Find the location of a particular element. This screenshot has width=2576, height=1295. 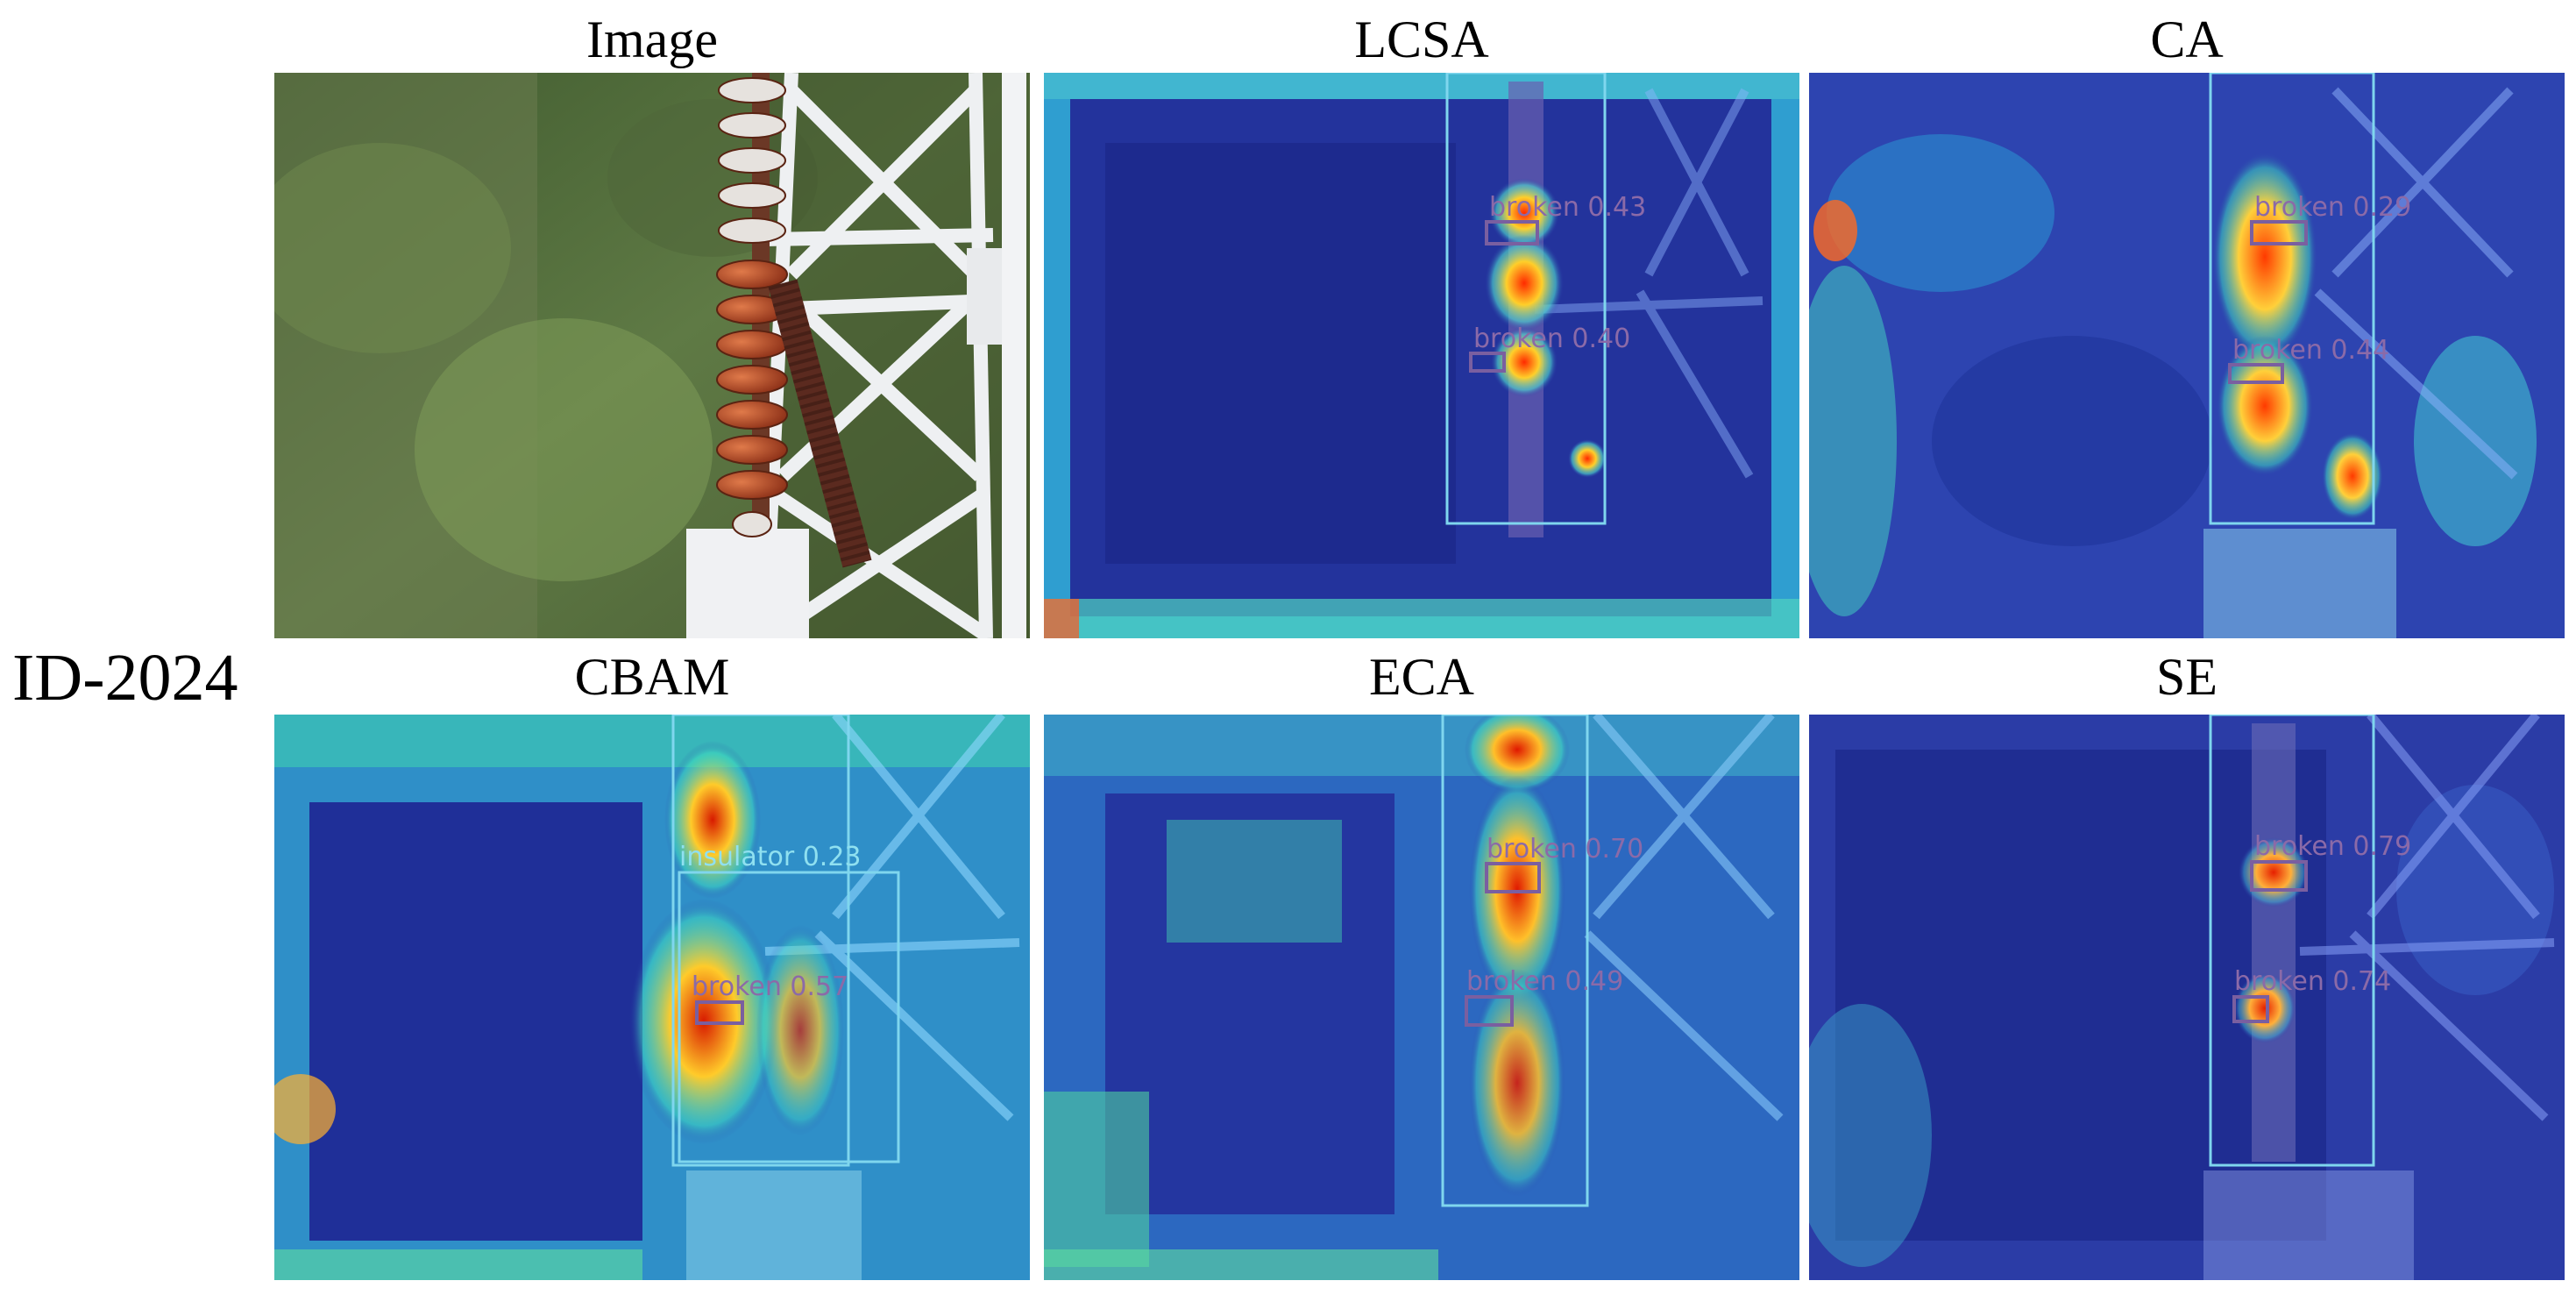

panel-eca: broken 0.70 broken 0.49 is located at coordinates (1421, 997).